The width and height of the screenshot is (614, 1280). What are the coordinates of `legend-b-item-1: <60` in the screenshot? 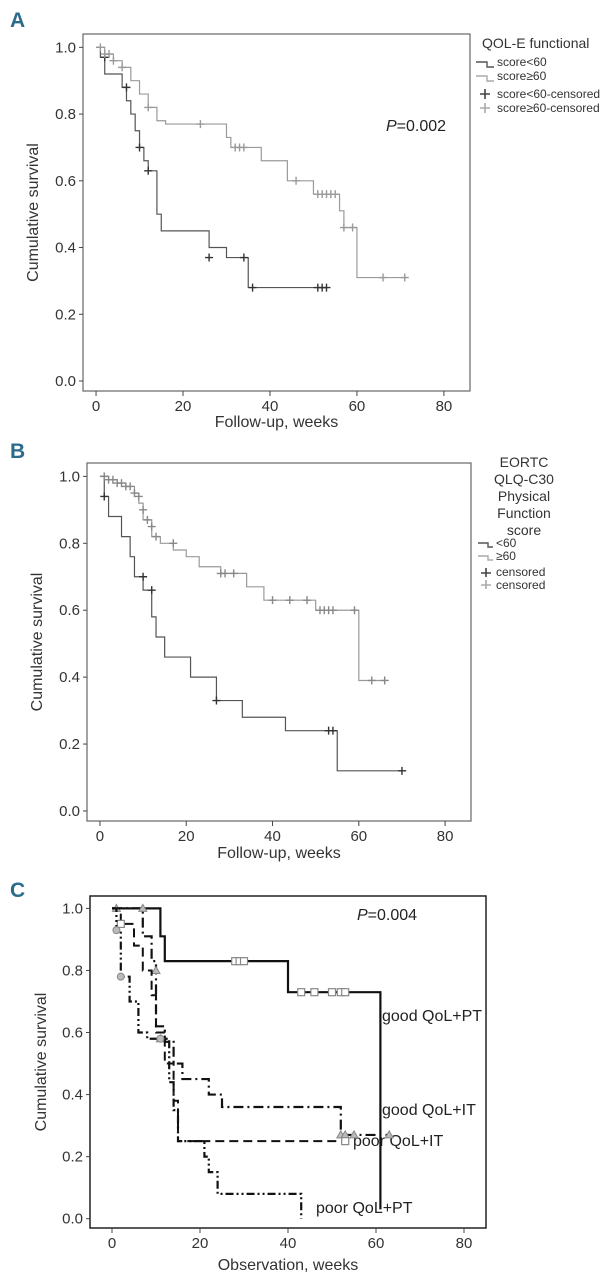 It's located at (506, 543).